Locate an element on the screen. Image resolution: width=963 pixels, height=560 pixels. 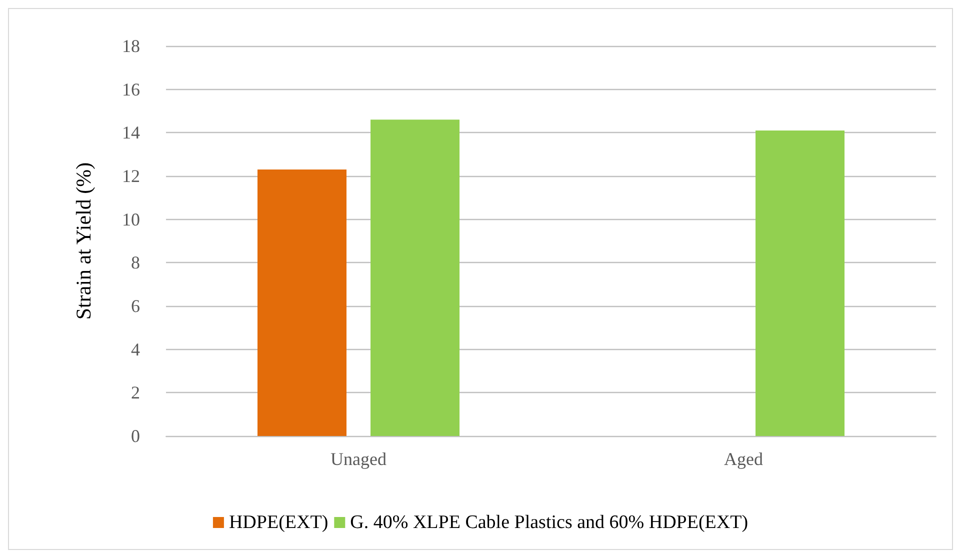
y-tick-label: 14 is located at coordinates (131, 132).